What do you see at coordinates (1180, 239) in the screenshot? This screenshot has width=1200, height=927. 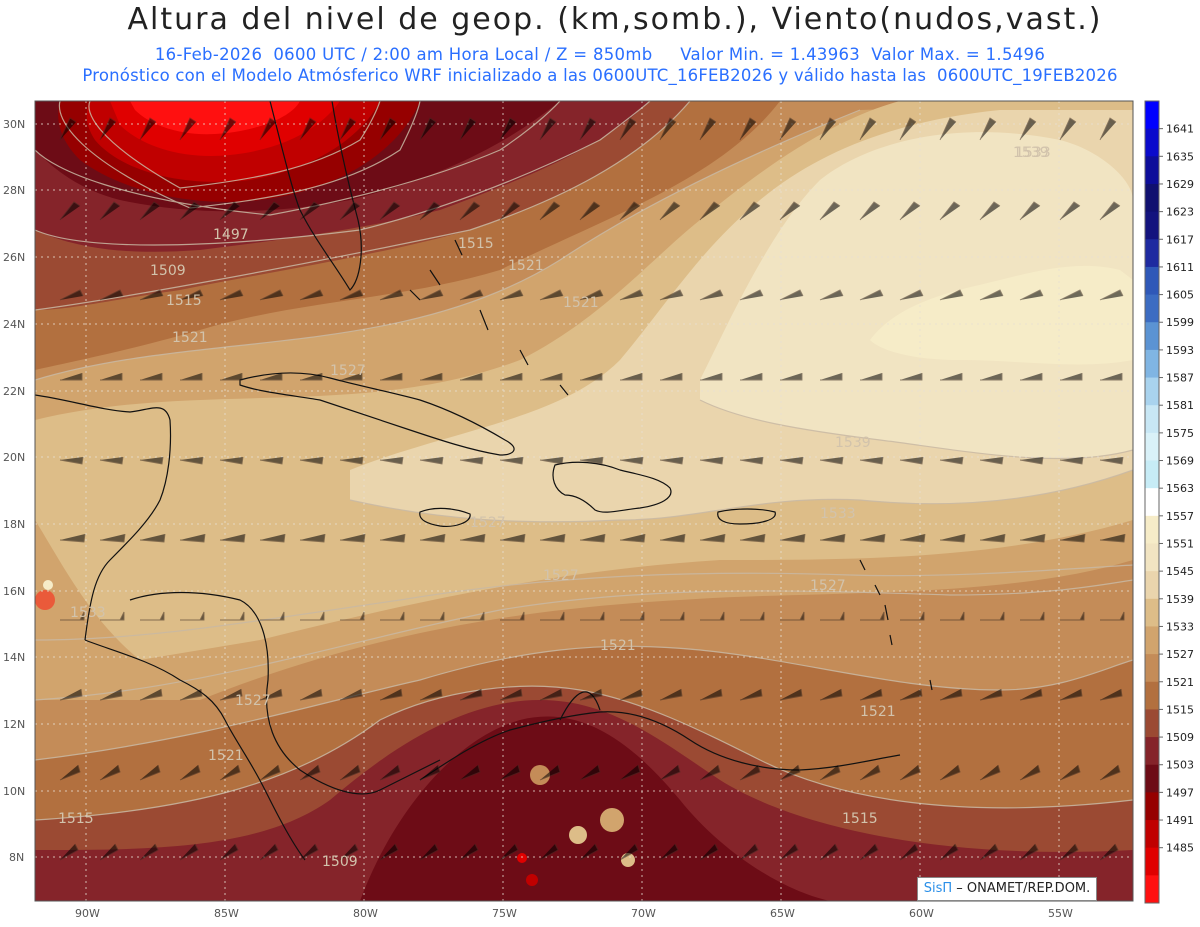 I see `colorbar-tick-label: 1617` at bounding box center [1180, 239].